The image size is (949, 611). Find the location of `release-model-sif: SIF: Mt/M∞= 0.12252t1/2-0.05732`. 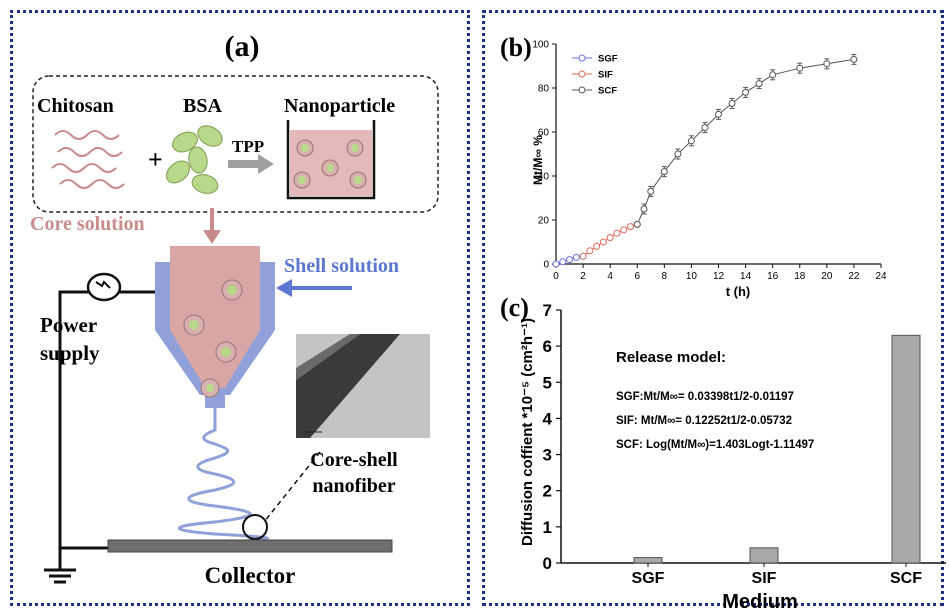

release-model-sif: SIF: Mt/M∞= 0.12252t1/2-0.05732 is located at coordinates (704, 421).